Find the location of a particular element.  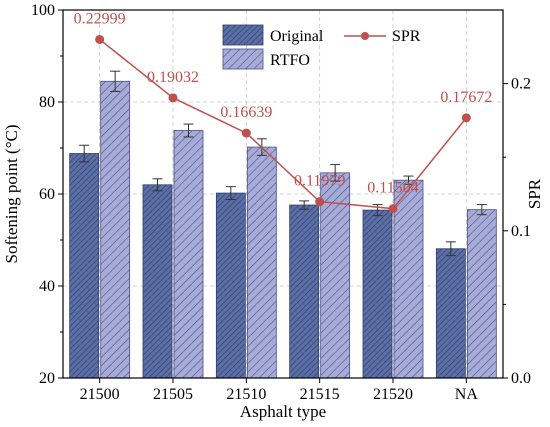

x-tick-label: 21510 is located at coordinates (246, 394).